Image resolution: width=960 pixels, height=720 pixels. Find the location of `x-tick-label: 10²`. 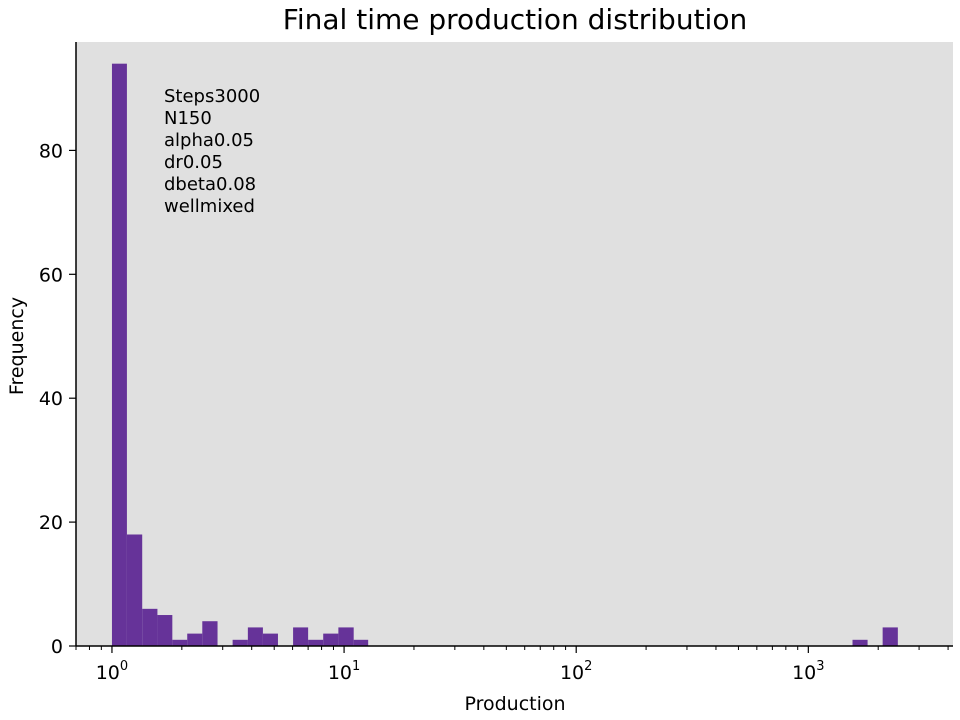

x-tick-label: 10² is located at coordinates (576, 671).